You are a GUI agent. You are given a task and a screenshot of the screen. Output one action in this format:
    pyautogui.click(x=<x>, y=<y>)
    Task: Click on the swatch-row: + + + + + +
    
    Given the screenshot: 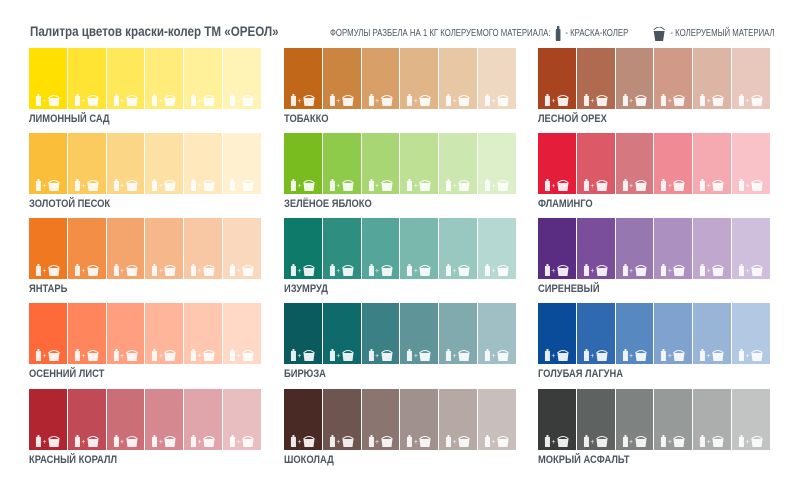 What is the action you would take?
    pyautogui.click(x=145, y=333)
    